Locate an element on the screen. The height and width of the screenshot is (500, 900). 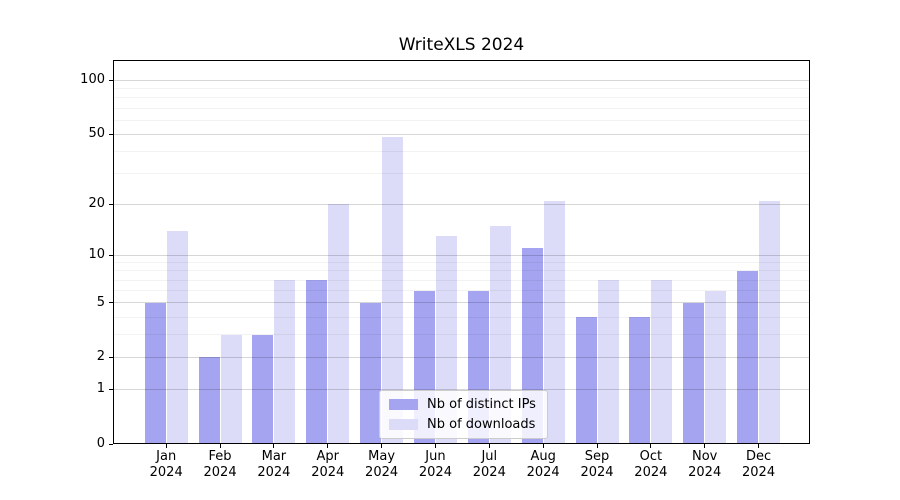
x-tick-label-feb: Feb 2024 is located at coordinates (220, 464).